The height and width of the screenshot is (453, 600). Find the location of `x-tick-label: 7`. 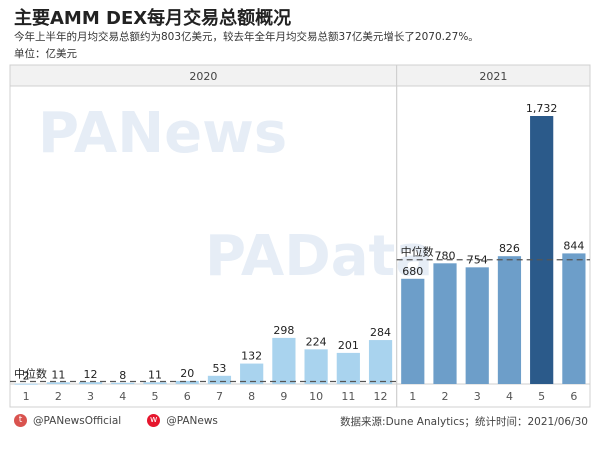

x-tick-label: 7 is located at coordinates (219, 396).